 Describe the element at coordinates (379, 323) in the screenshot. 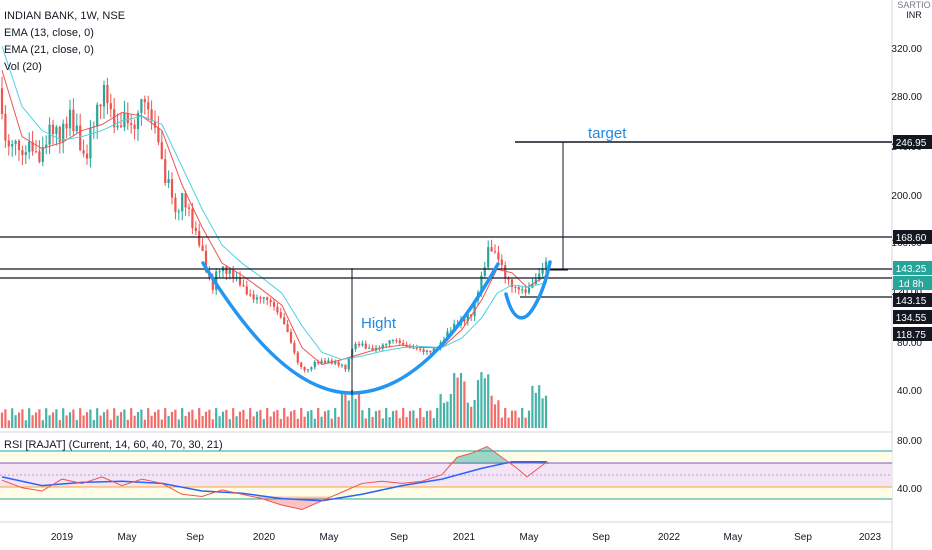

I see `height-label: Hight` at that location.